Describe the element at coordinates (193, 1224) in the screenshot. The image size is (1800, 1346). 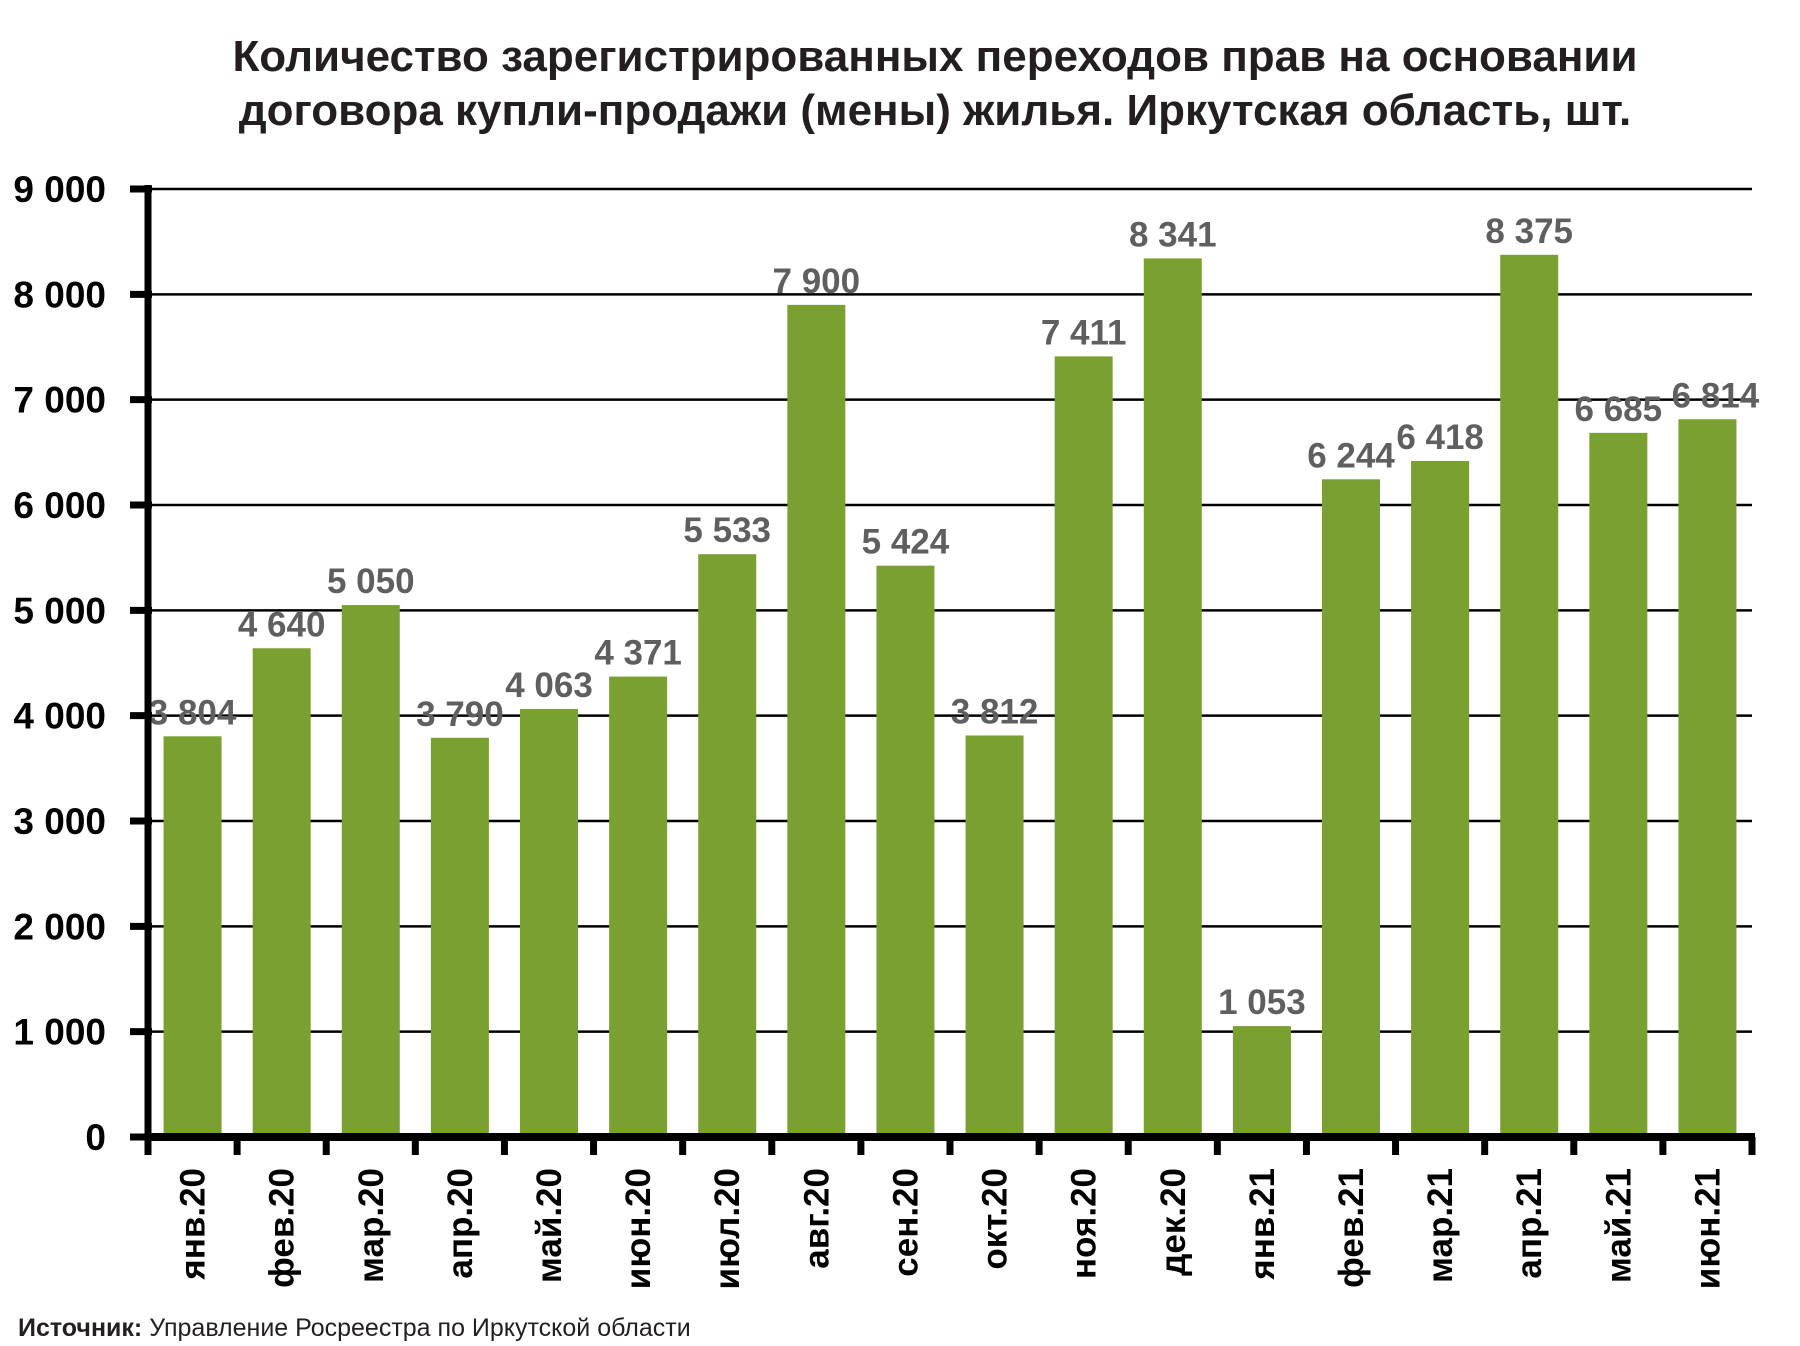
I see `x-tick-label: янв.20` at that location.